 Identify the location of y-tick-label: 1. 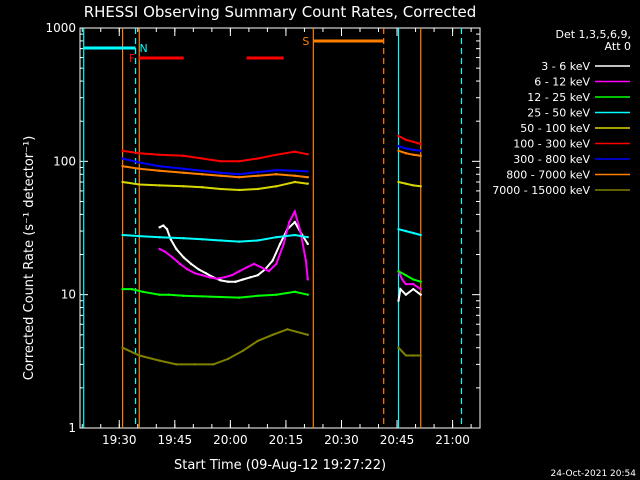
(72, 428).